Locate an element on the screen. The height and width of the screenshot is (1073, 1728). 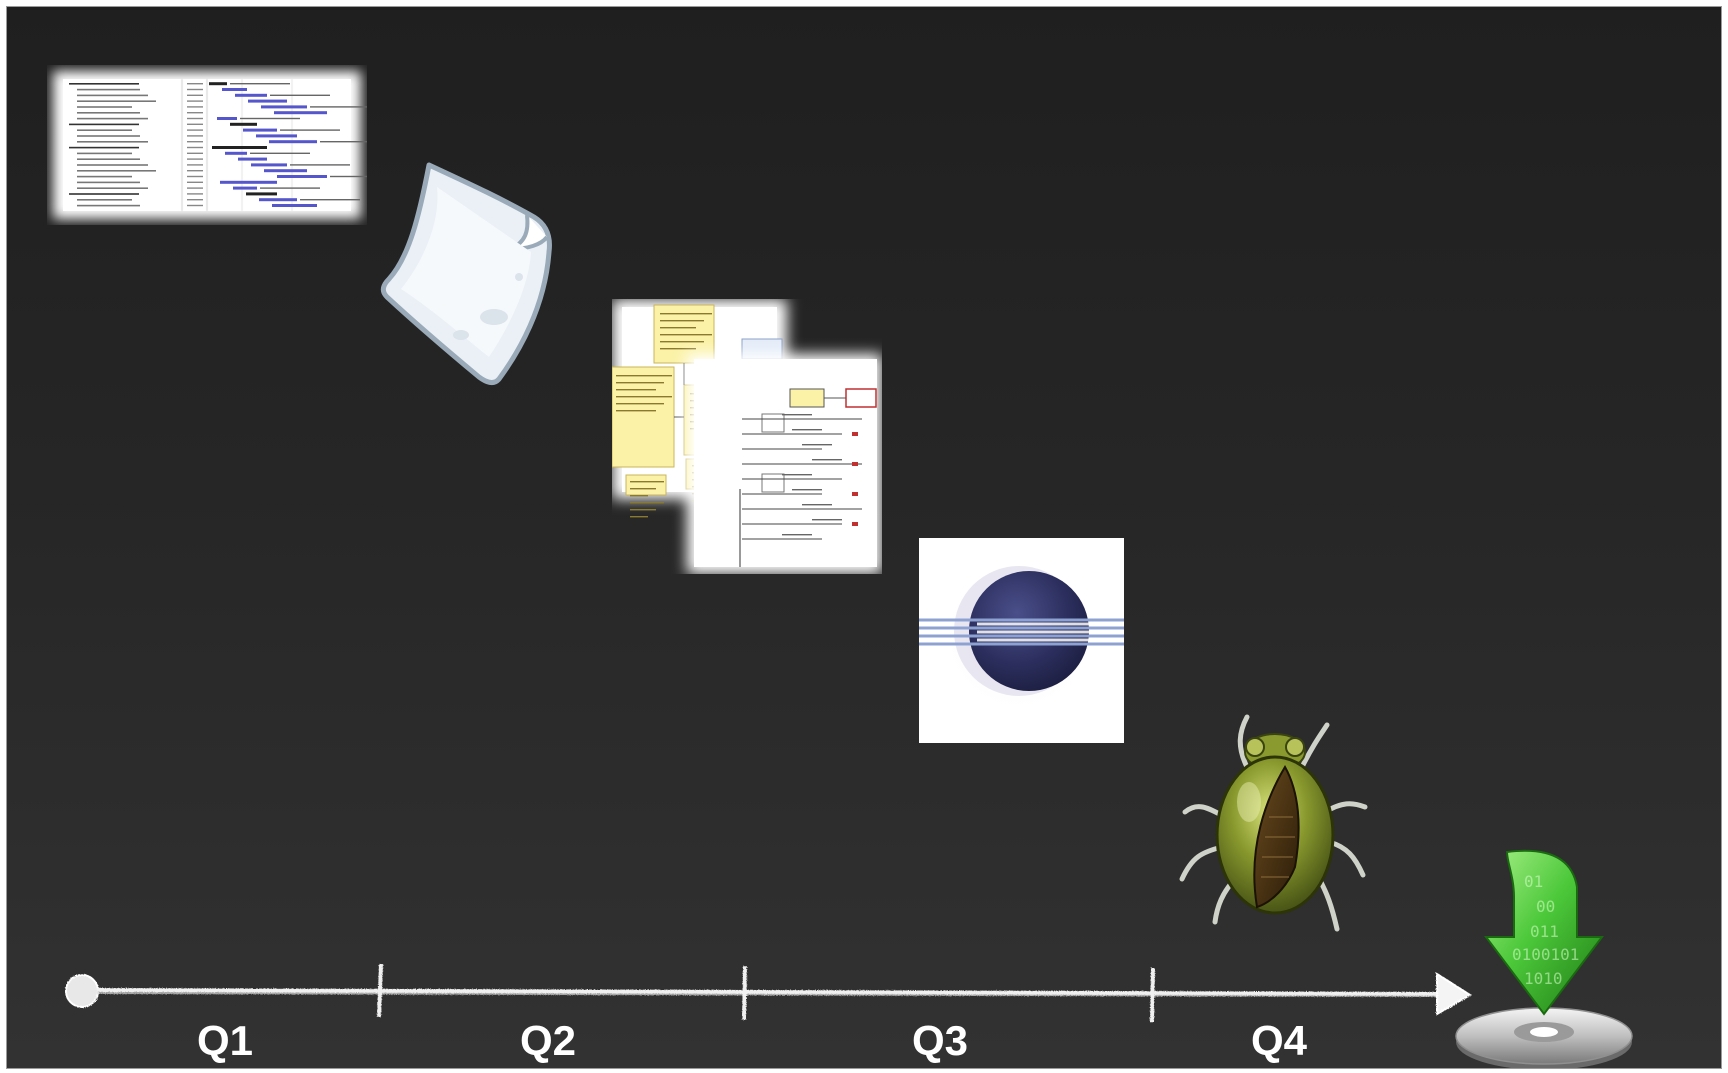
quarter-label-q2: Q2 is located at coordinates (548, 1040).